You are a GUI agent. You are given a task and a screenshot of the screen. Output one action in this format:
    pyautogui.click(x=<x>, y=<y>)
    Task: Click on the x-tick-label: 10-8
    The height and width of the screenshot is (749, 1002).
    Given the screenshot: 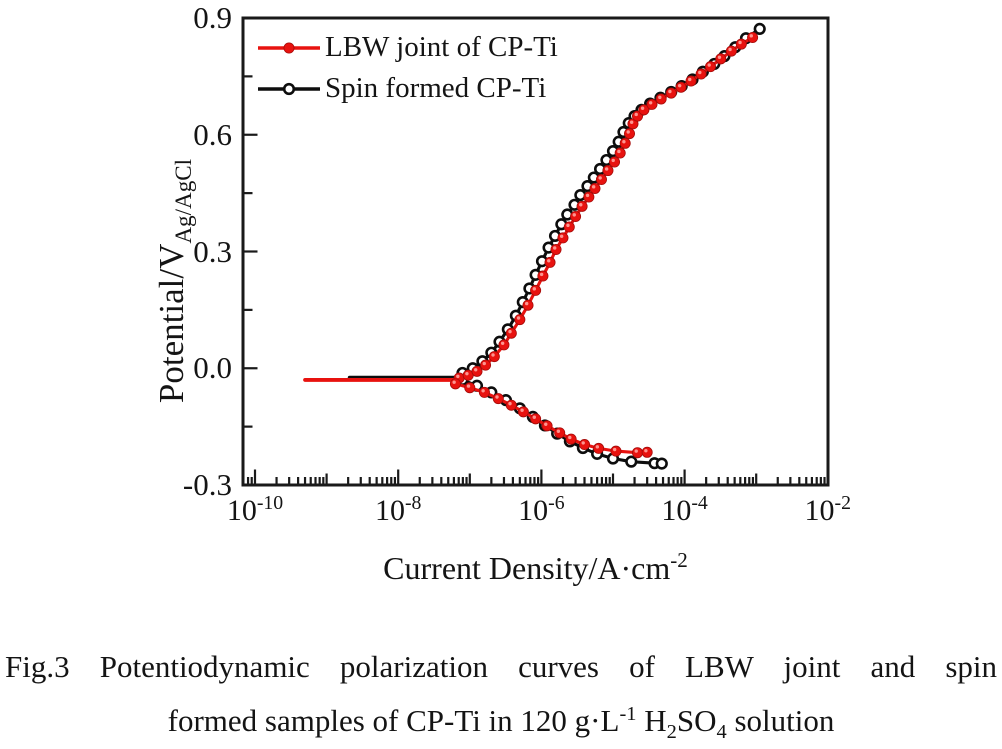 What is the action you would take?
    pyautogui.click(x=398, y=511)
    